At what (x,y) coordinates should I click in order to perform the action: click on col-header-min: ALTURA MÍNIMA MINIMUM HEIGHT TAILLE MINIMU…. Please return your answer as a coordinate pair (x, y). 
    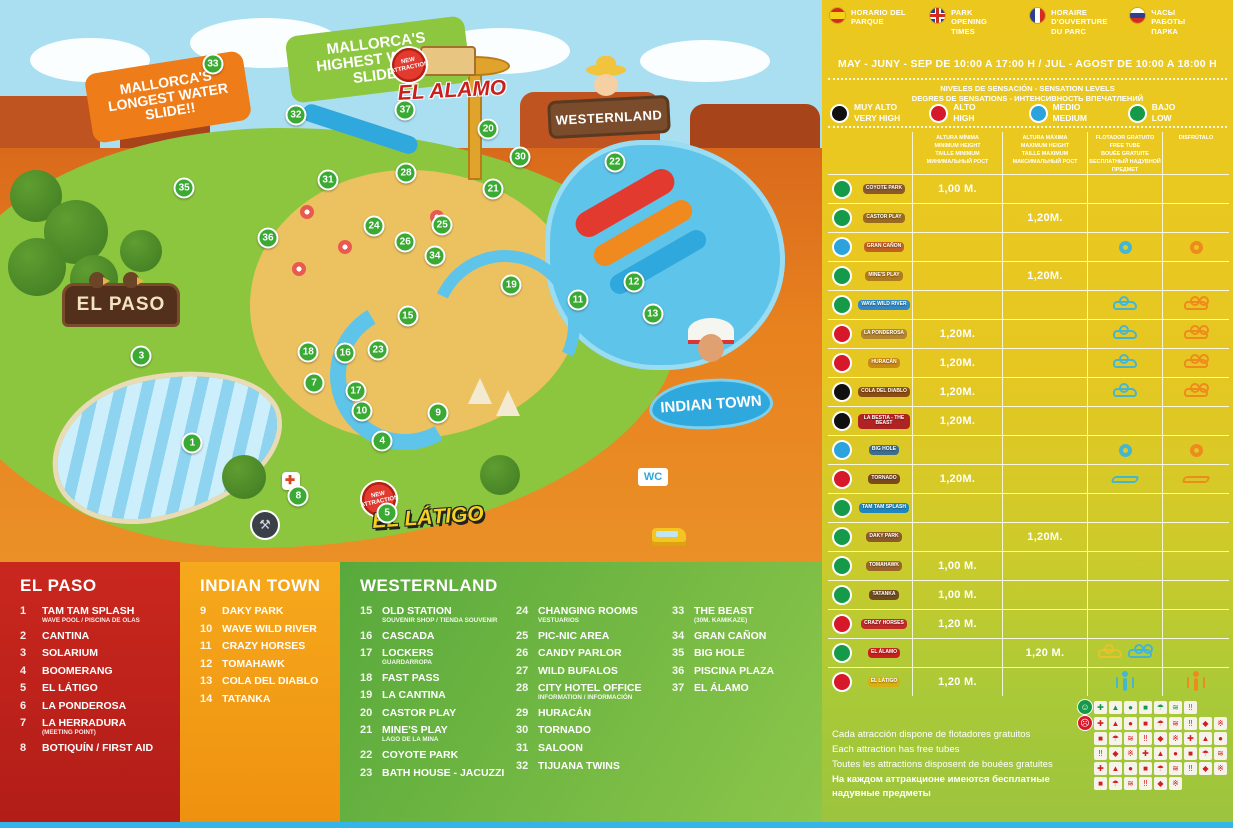
    Looking at the image, I should click on (957, 153).